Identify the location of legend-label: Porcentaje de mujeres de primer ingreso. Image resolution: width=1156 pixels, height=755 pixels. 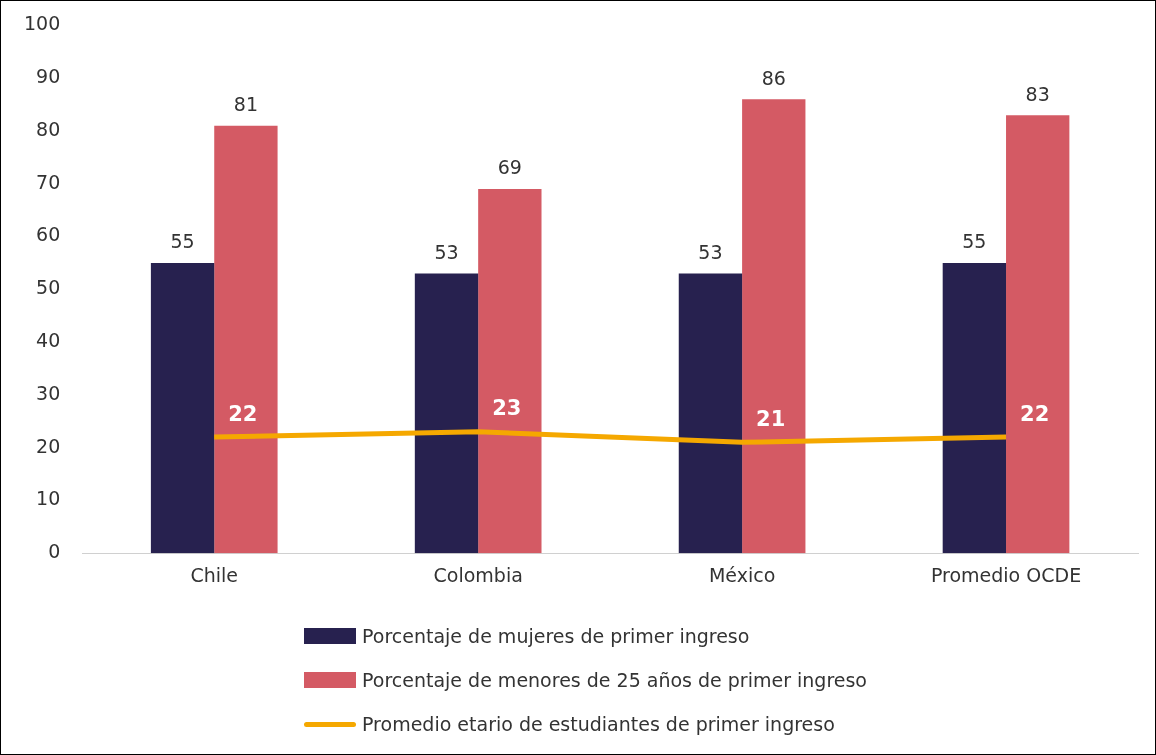
(556, 636).